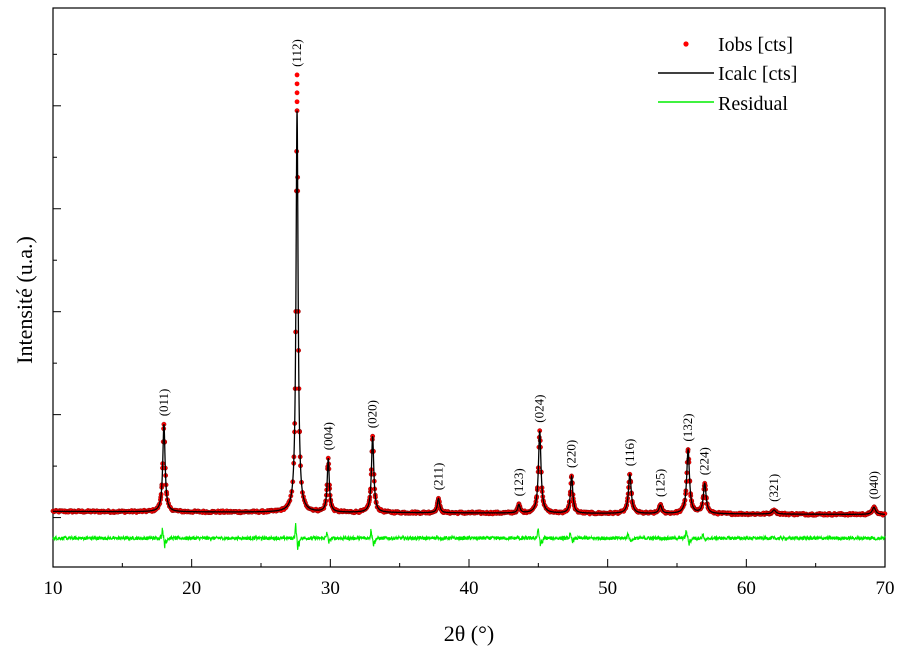  What do you see at coordinates (330, 588) in the screenshot?
I see `x-tick-label: 30` at bounding box center [330, 588].